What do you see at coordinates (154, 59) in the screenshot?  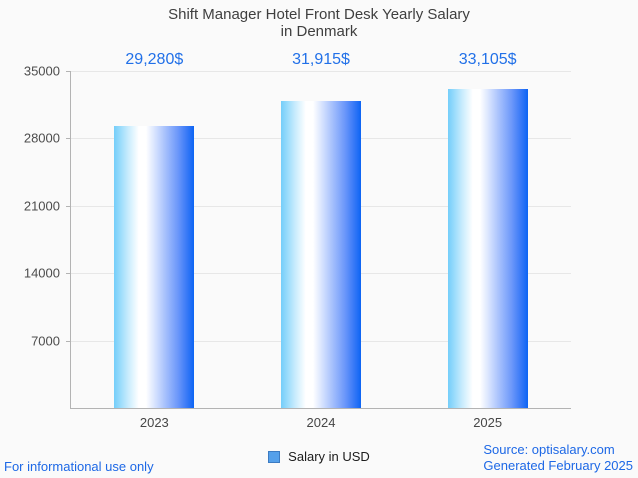 I see `value-label-2023: 29,280$` at bounding box center [154, 59].